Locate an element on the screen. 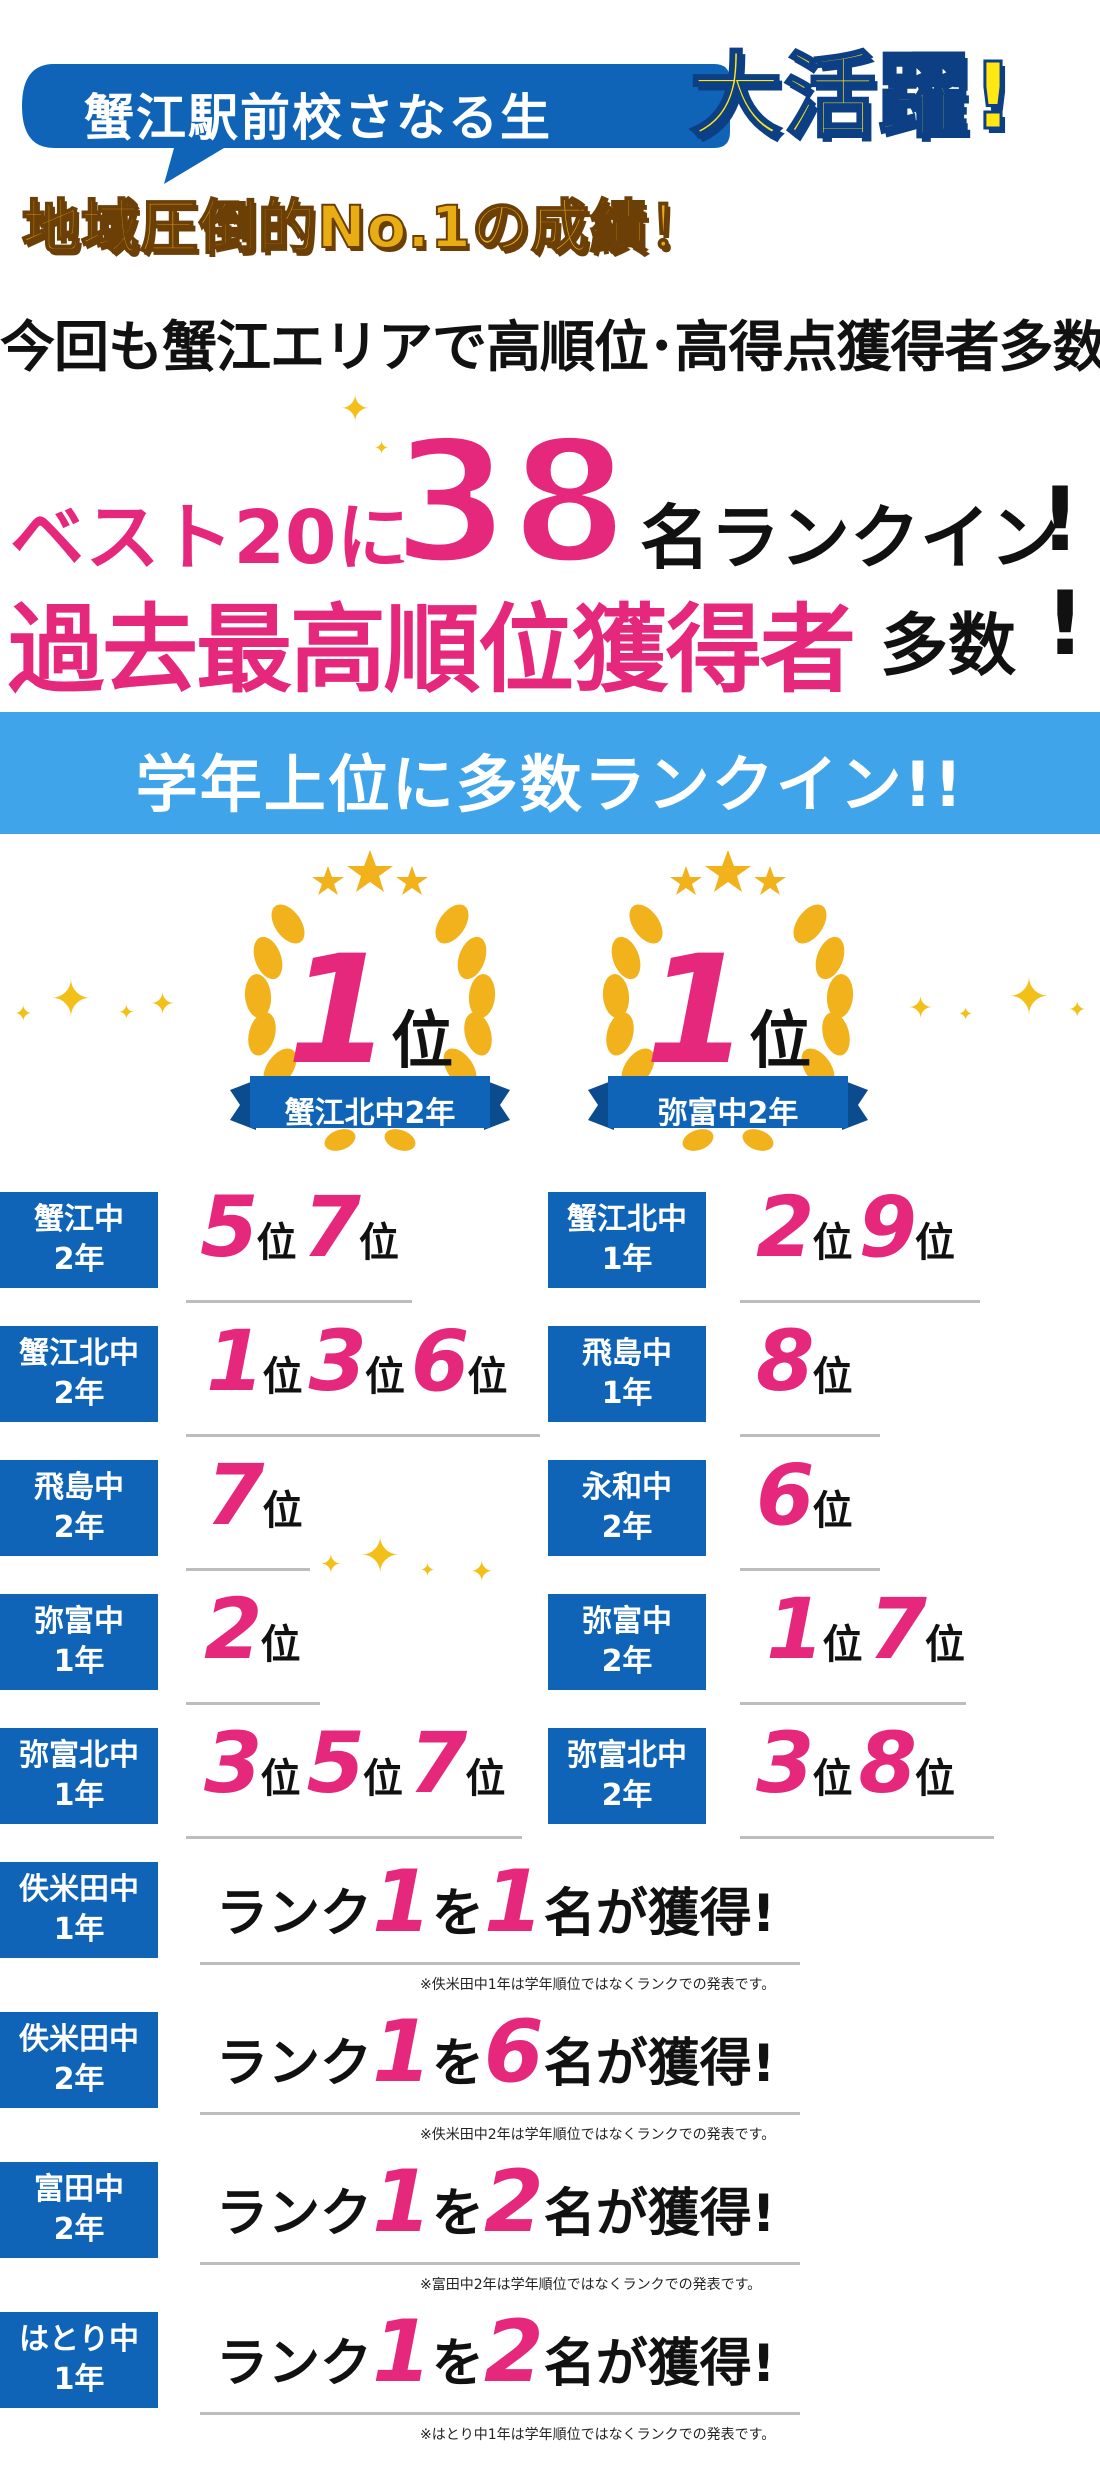 Image resolution: width=1100 pixels, height=2466 pixels. award-1: 1位 蟹江北中2年 is located at coordinates (370, 1010).